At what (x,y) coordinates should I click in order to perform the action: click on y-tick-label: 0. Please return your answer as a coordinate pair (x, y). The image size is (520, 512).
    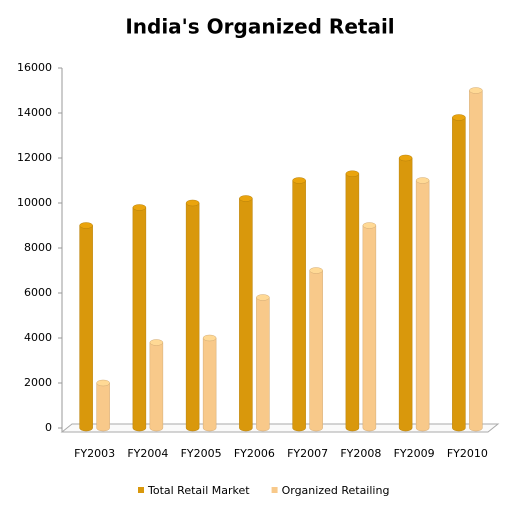
    Looking at the image, I should click on (48, 427).